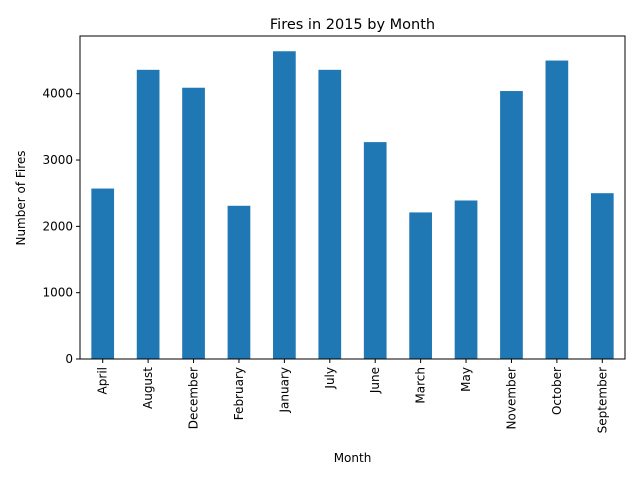  What do you see at coordinates (420, 285) in the screenshot?
I see `bar-march` at bounding box center [420, 285].